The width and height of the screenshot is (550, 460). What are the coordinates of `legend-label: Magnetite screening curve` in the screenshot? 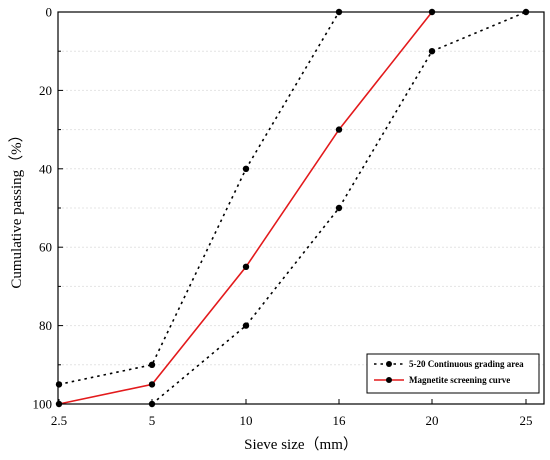 It's located at (459, 380).